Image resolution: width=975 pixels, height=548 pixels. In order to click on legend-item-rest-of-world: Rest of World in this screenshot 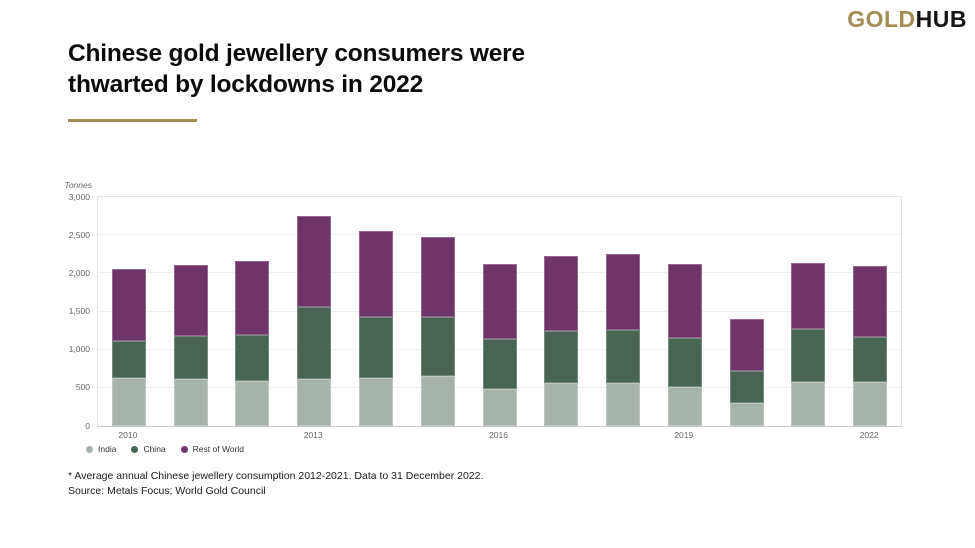, I will do `click(212, 449)`.